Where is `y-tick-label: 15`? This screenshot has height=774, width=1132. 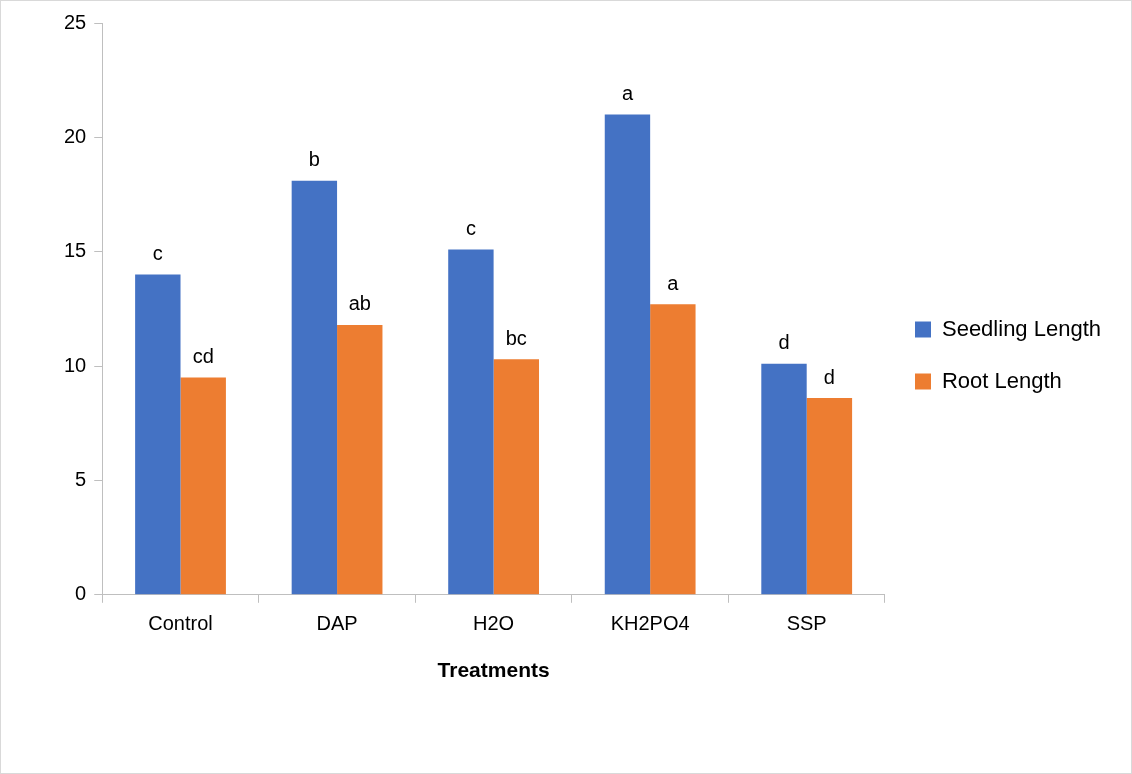 y-tick-label: 15 is located at coordinates (75, 250).